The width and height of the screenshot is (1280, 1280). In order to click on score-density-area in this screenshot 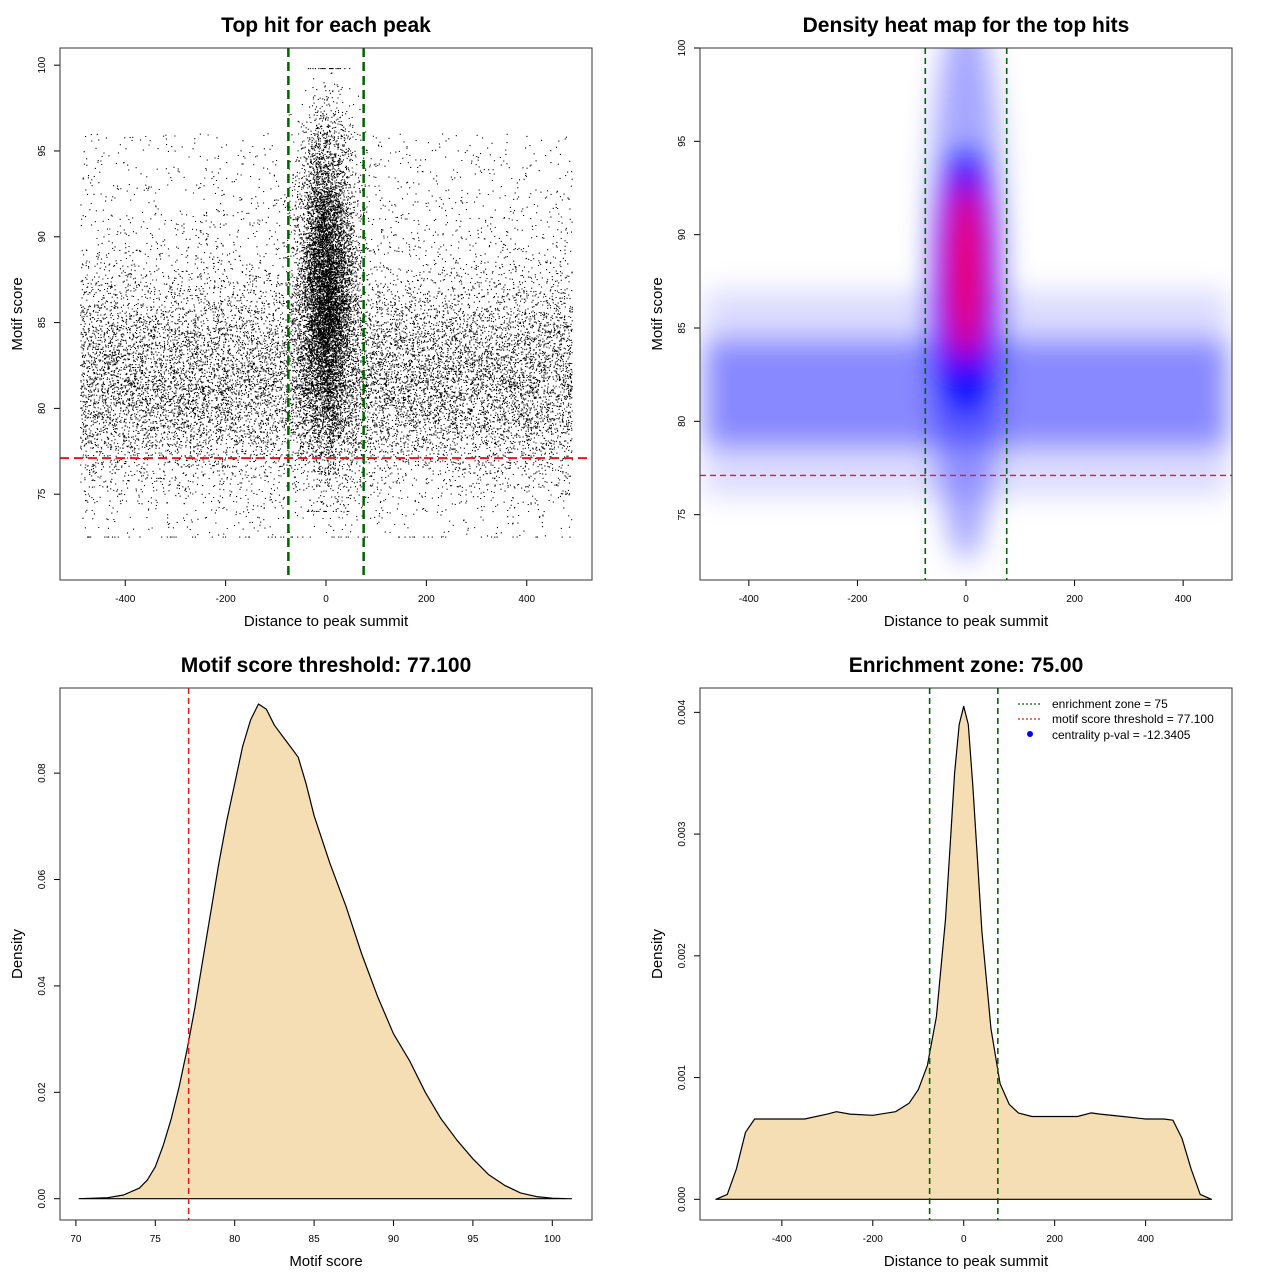, I will do `click(325, 951)`.